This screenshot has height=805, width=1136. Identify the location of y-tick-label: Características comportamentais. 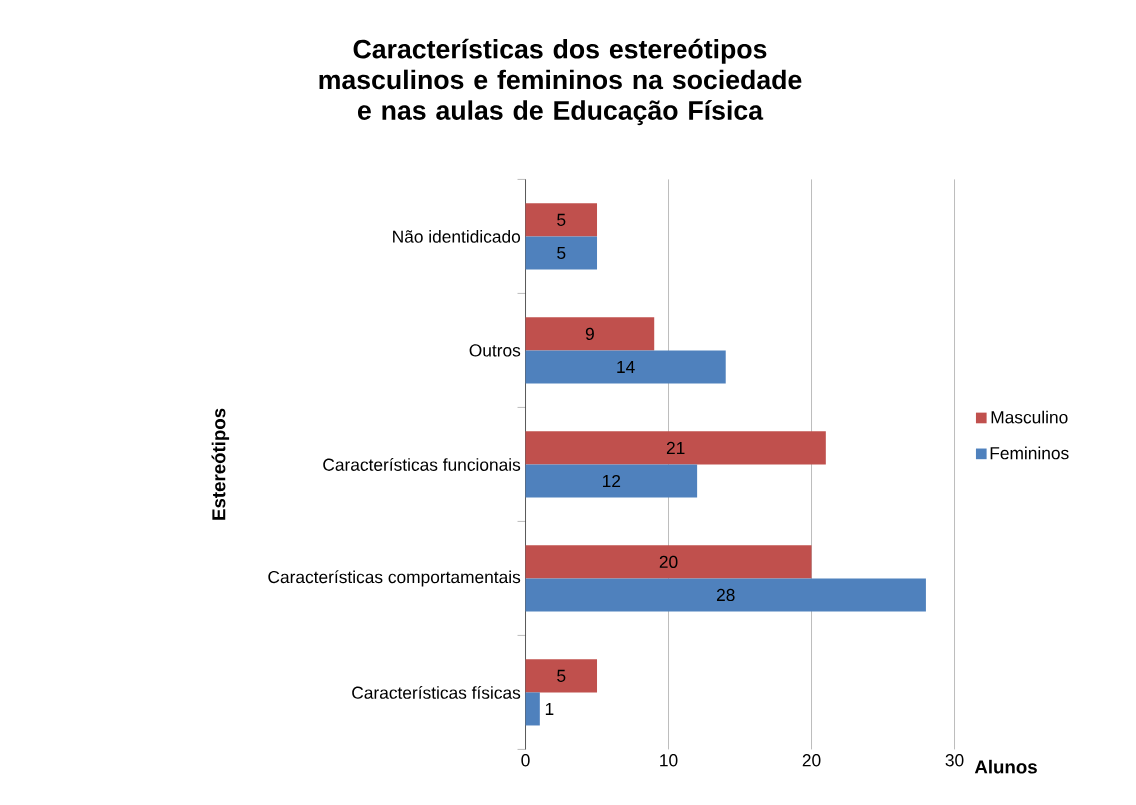
(394, 578).